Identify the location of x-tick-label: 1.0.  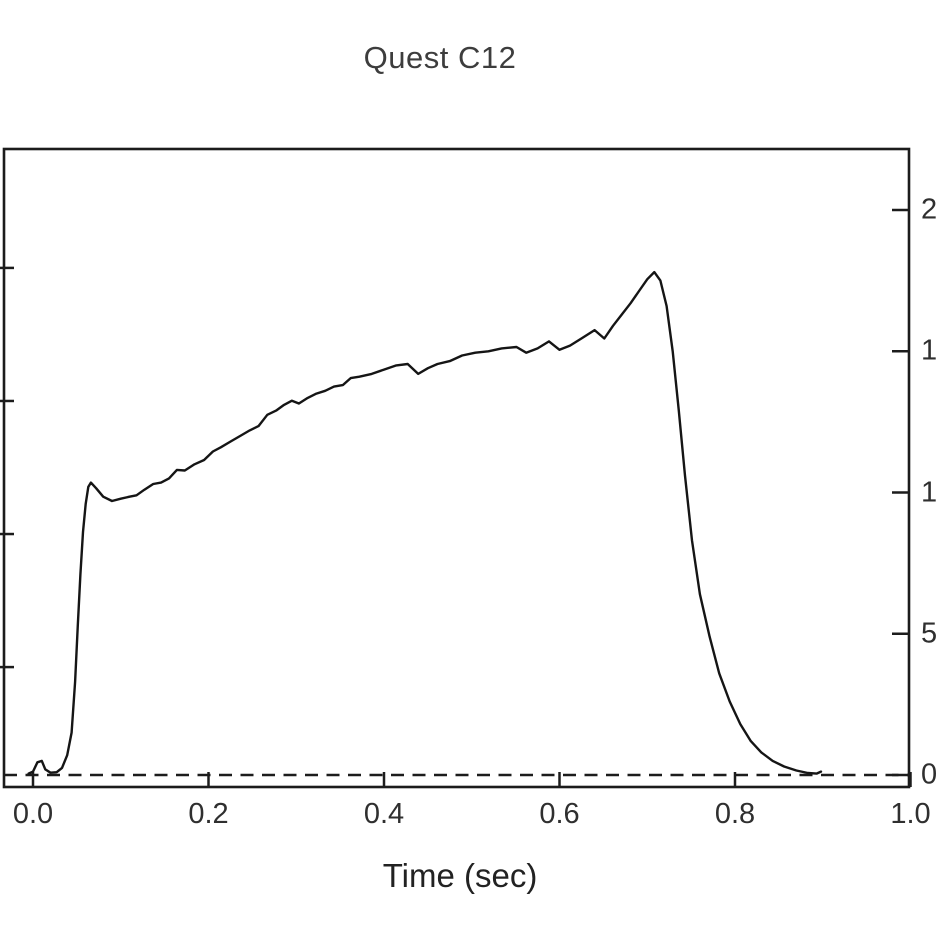
(910, 814).